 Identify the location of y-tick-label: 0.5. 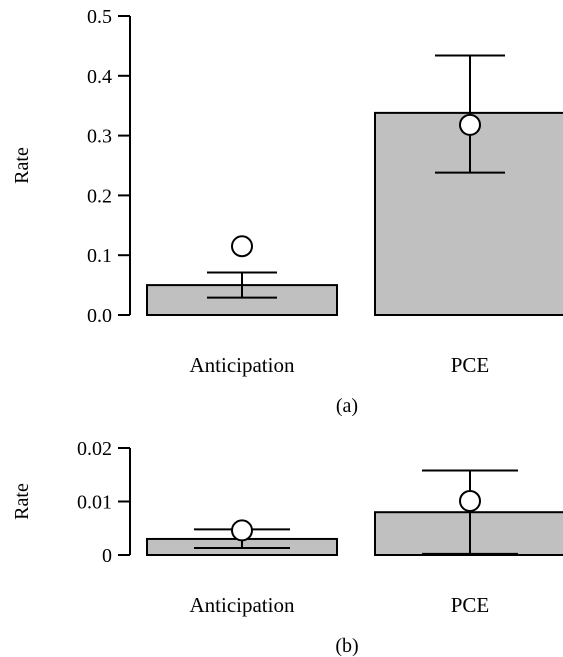
(99, 17).